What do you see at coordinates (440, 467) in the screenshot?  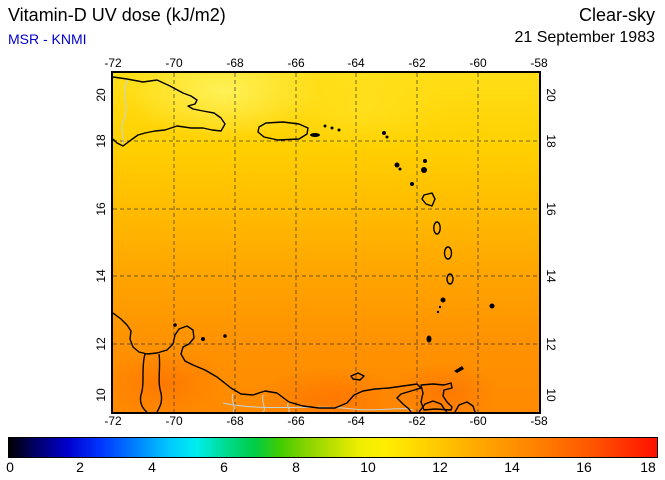 I see `colorbar-tick-label: 12` at bounding box center [440, 467].